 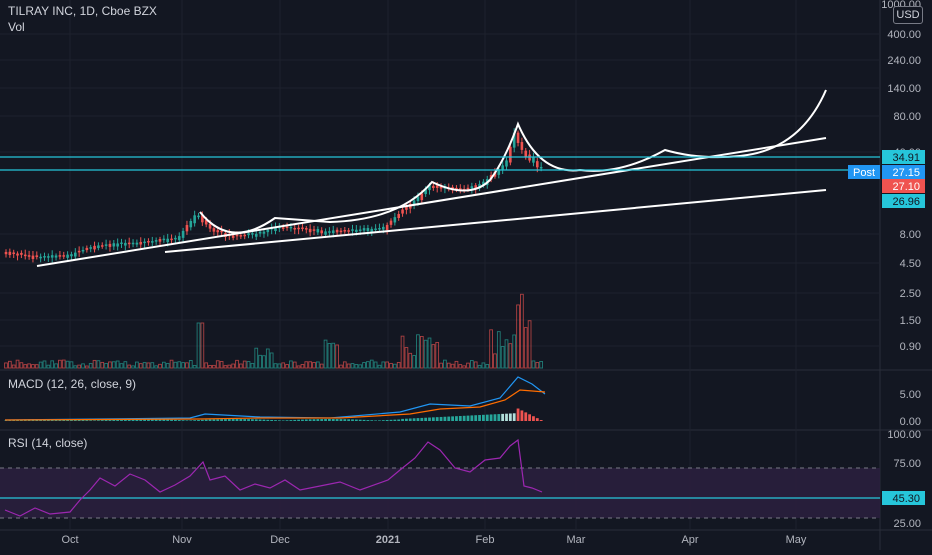 I want to click on rsi-tick-label: 75.00, so click(x=907, y=464).